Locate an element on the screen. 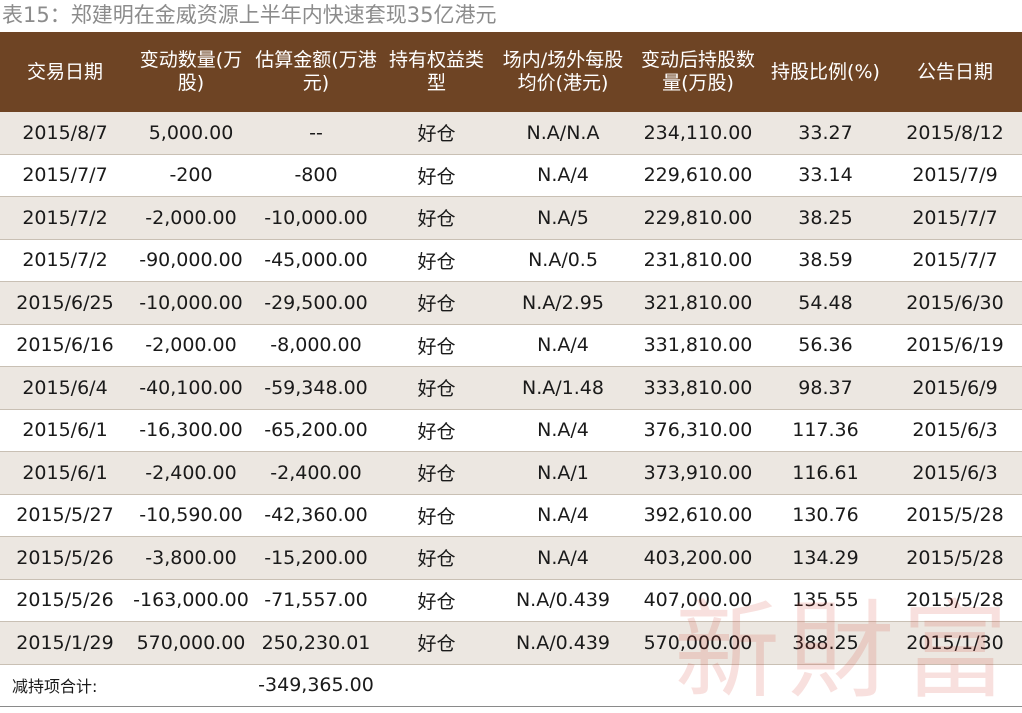  change-quantity-cell: -10,000.00 is located at coordinates (191, 303).